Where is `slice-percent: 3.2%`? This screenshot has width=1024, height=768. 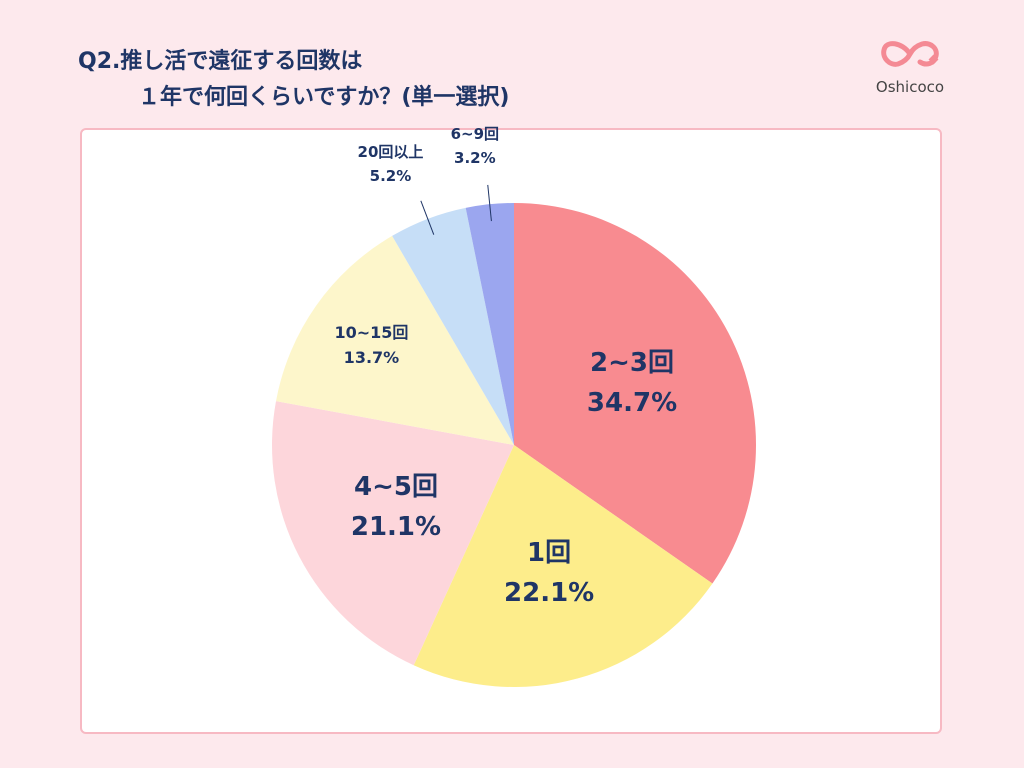 slice-percent: 3.2% is located at coordinates (475, 158).